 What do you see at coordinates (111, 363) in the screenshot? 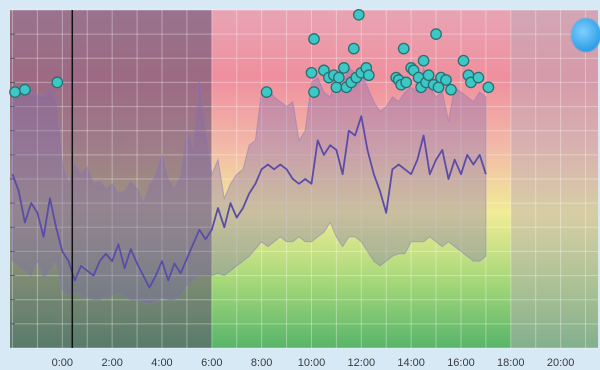
I see `x-tick-label: 2:00` at bounding box center [111, 363].